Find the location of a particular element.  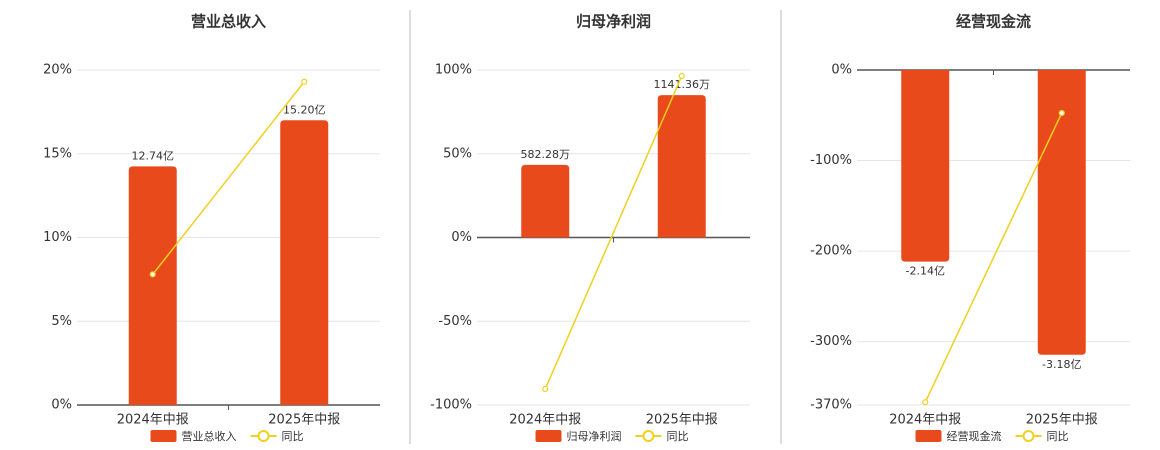

legend-label: 营业总收入 is located at coordinates (209, 436).